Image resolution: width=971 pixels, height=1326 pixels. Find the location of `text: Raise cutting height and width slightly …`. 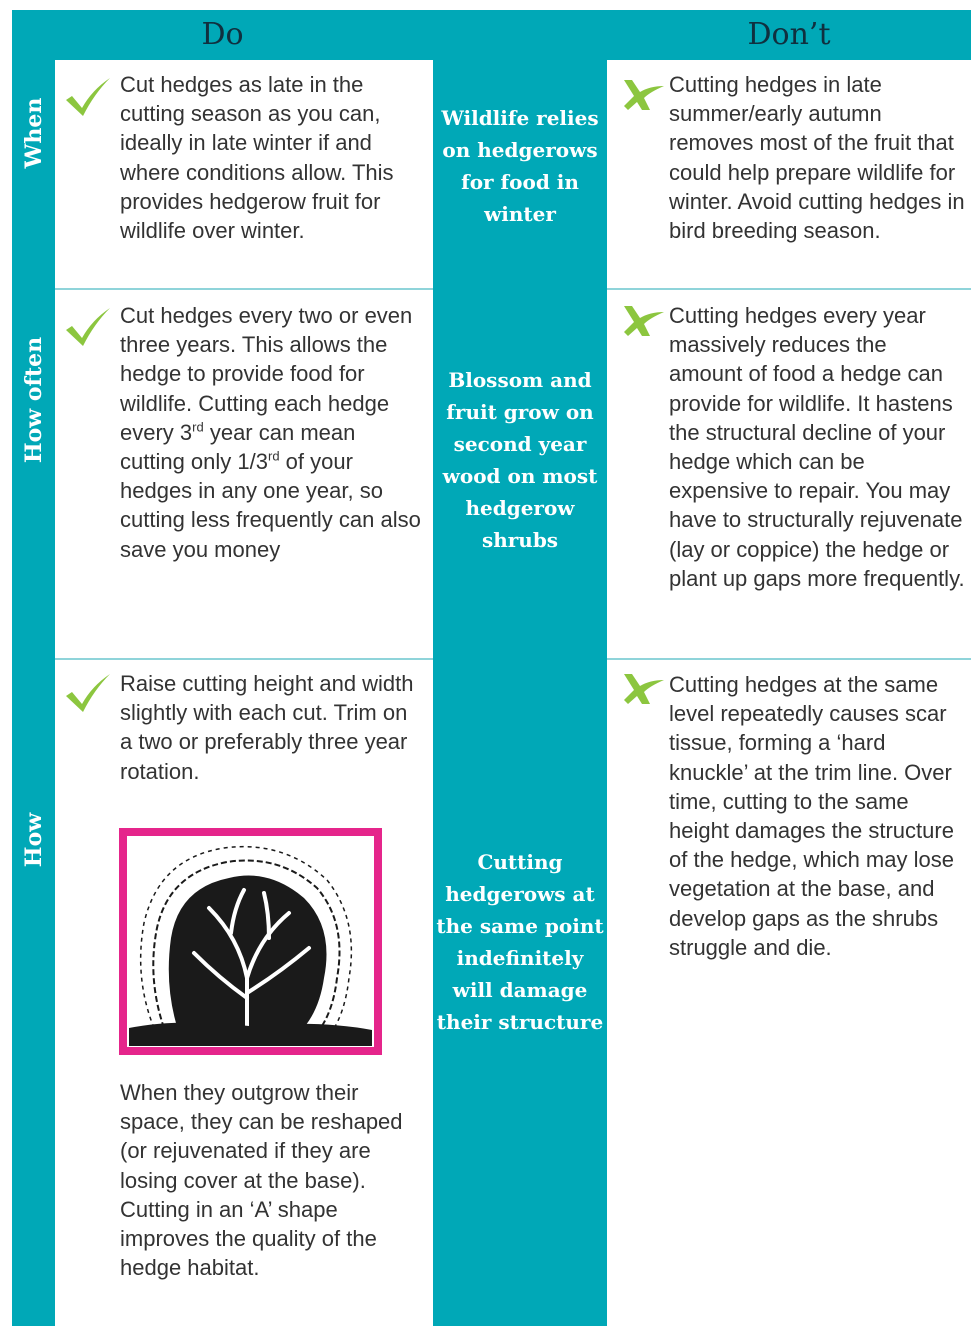

text: Raise cutting height and width slightly … is located at coordinates (267, 727).